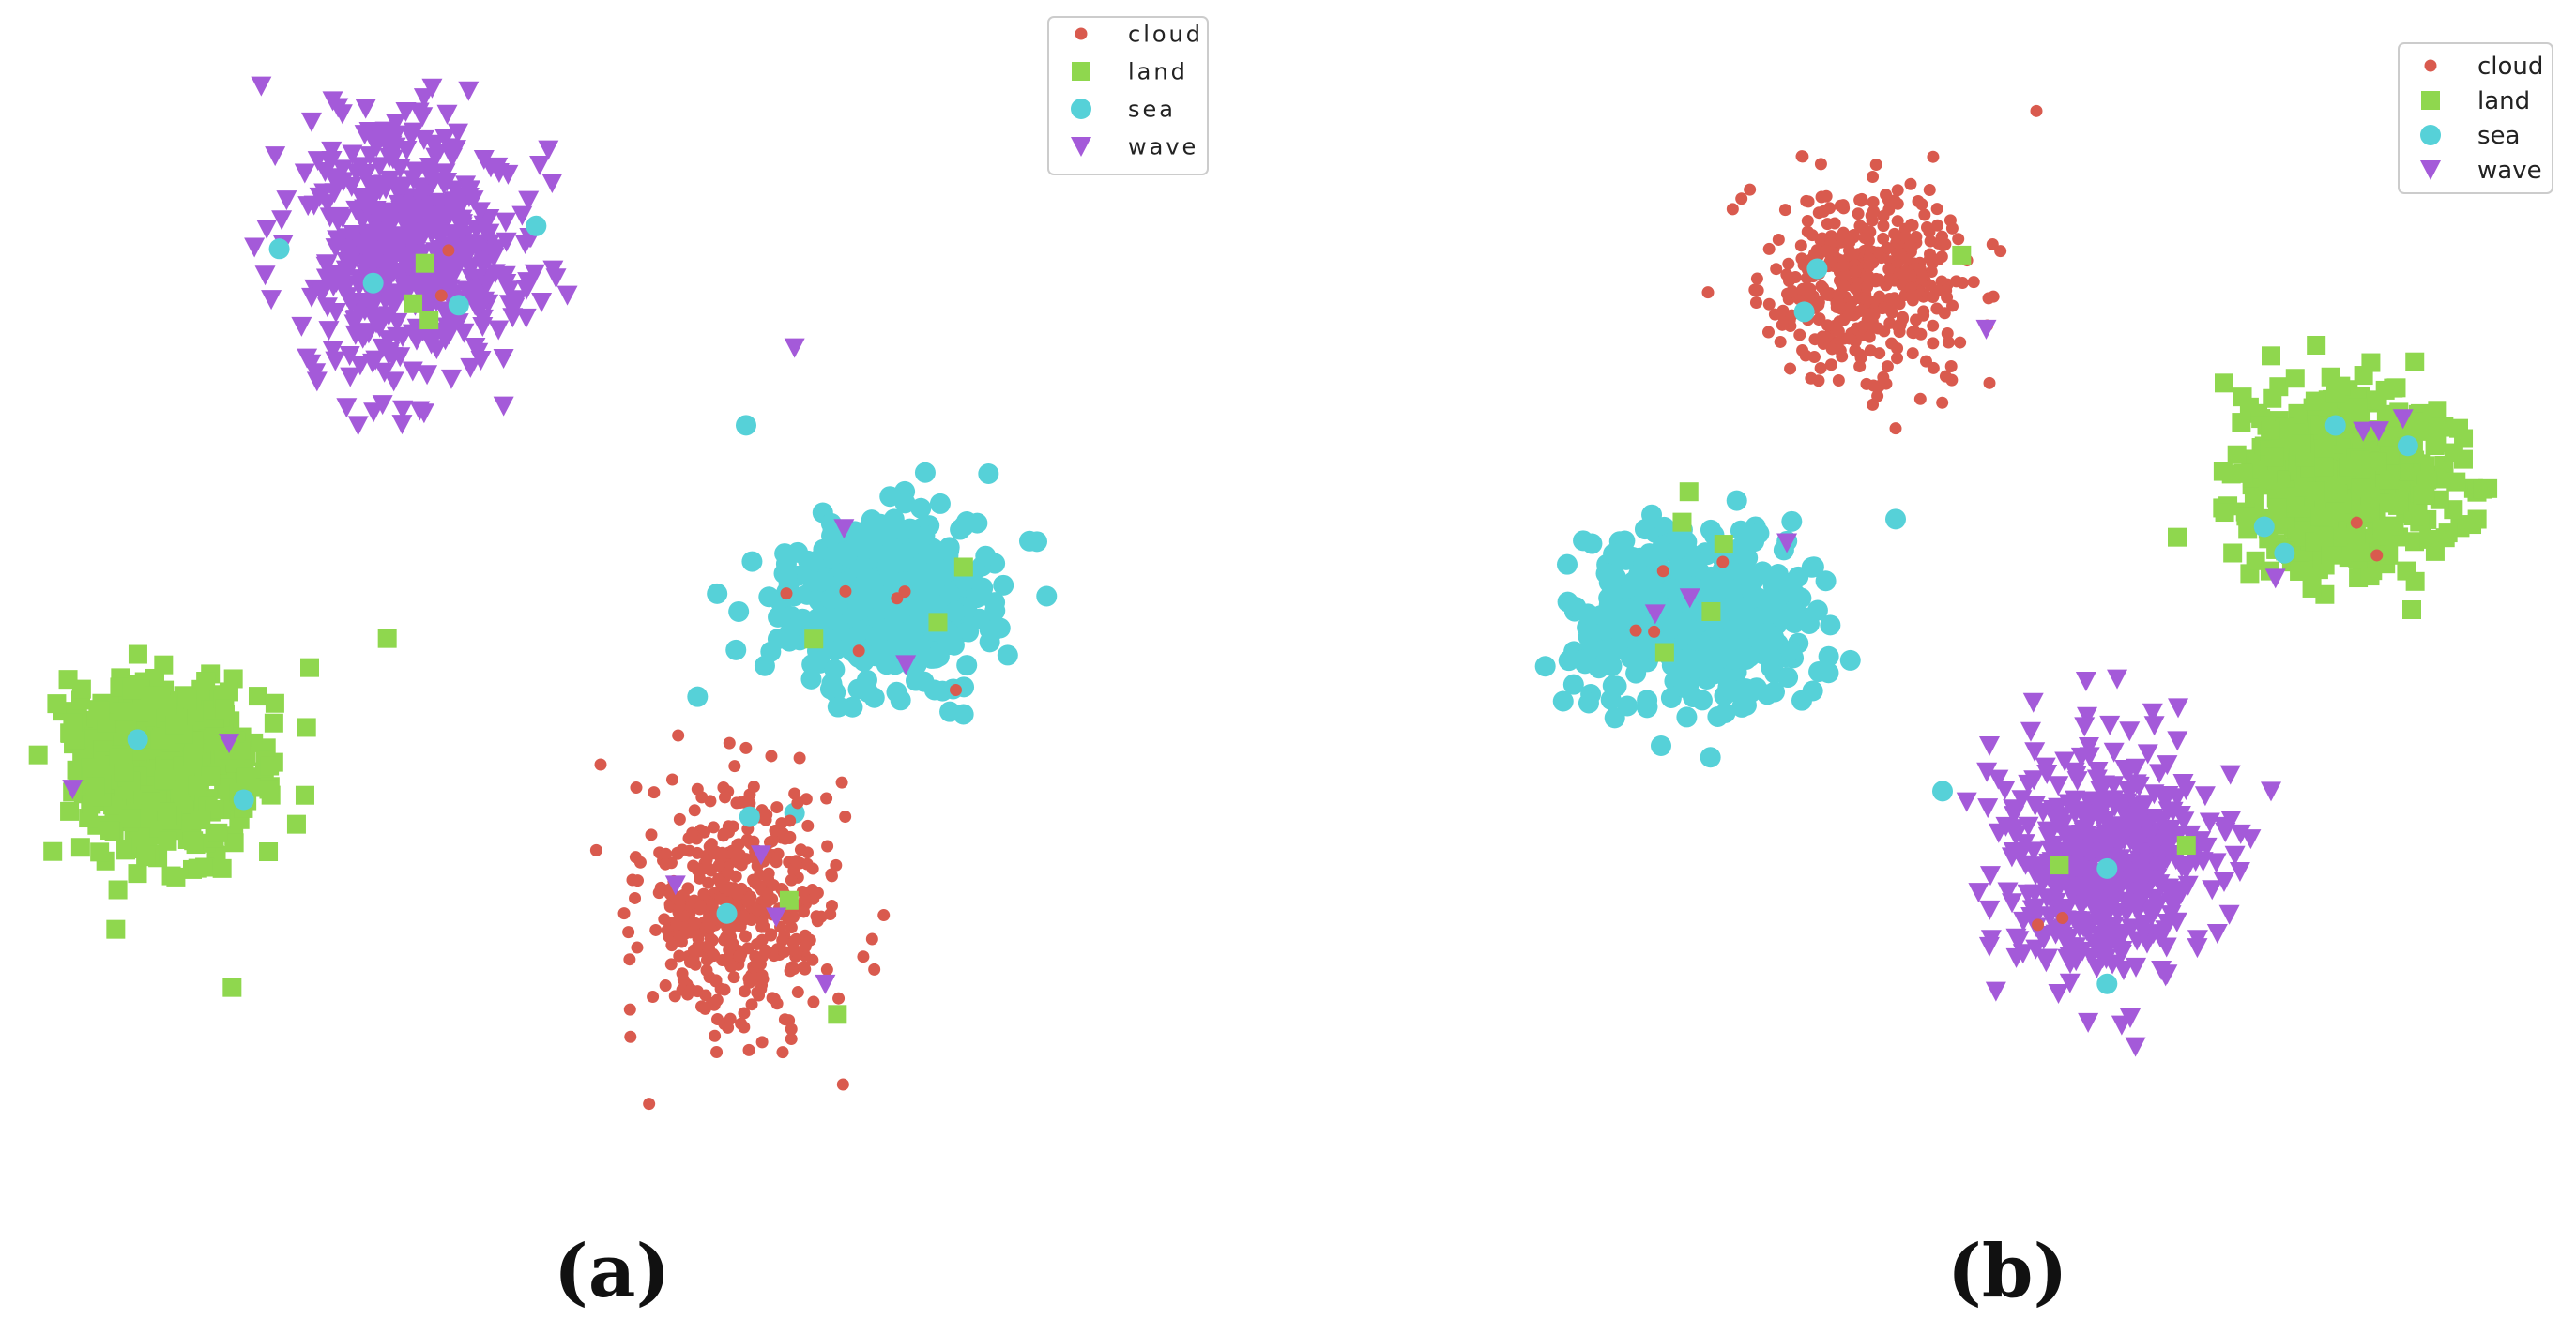 This screenshot has width=2576, height=1334. Describe the element at coordinates (2430, 65) in the screenshot. I see `legend-cloud-marker` at that location.